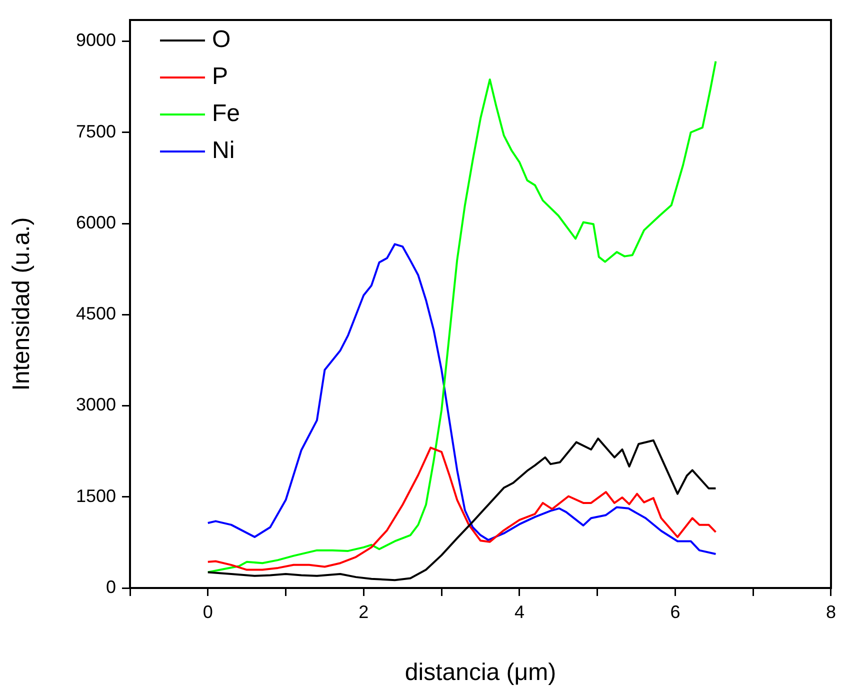 The image size is (842, 692). Describe the element at coordinates (207, 612) in the screenshot. I see `x-tick-label: 0` at that location.